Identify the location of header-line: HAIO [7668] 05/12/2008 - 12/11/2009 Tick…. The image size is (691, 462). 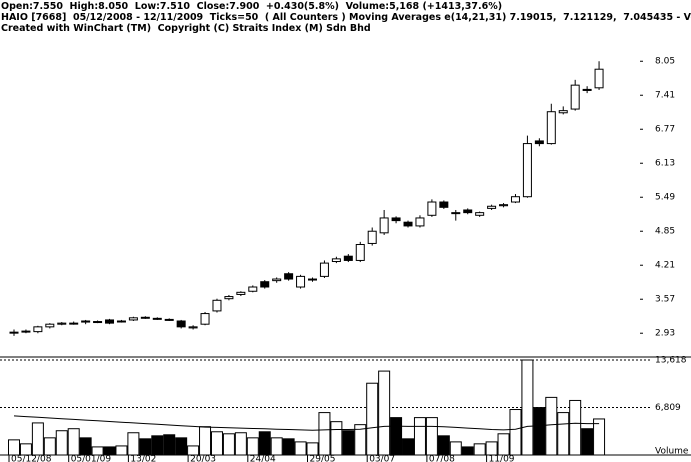
(346, 17).